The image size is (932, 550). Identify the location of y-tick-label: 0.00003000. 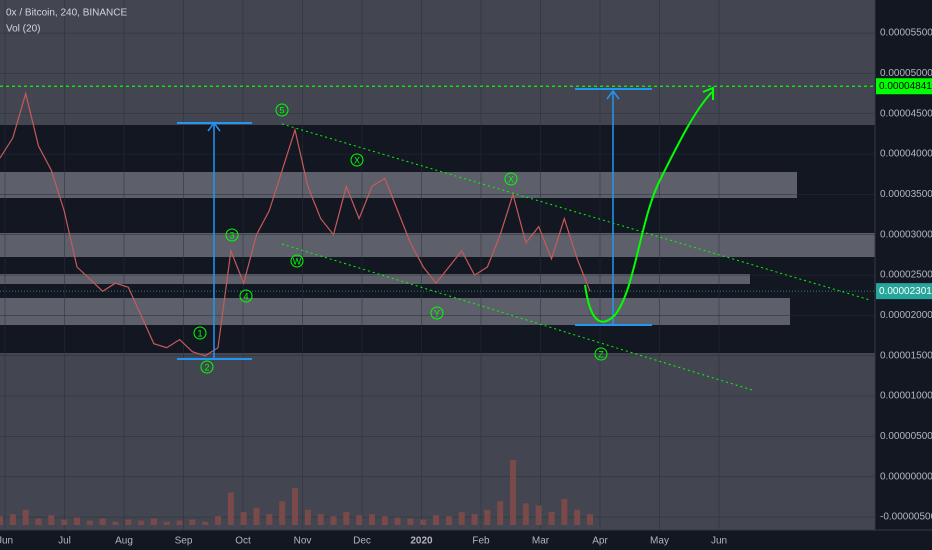
(906, 234).